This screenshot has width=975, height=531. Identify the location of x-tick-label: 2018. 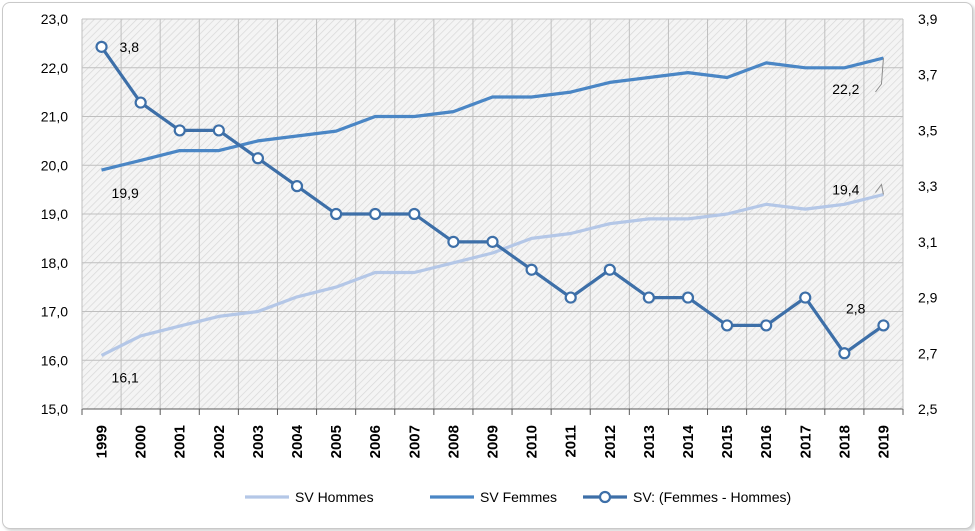
(844, 441).